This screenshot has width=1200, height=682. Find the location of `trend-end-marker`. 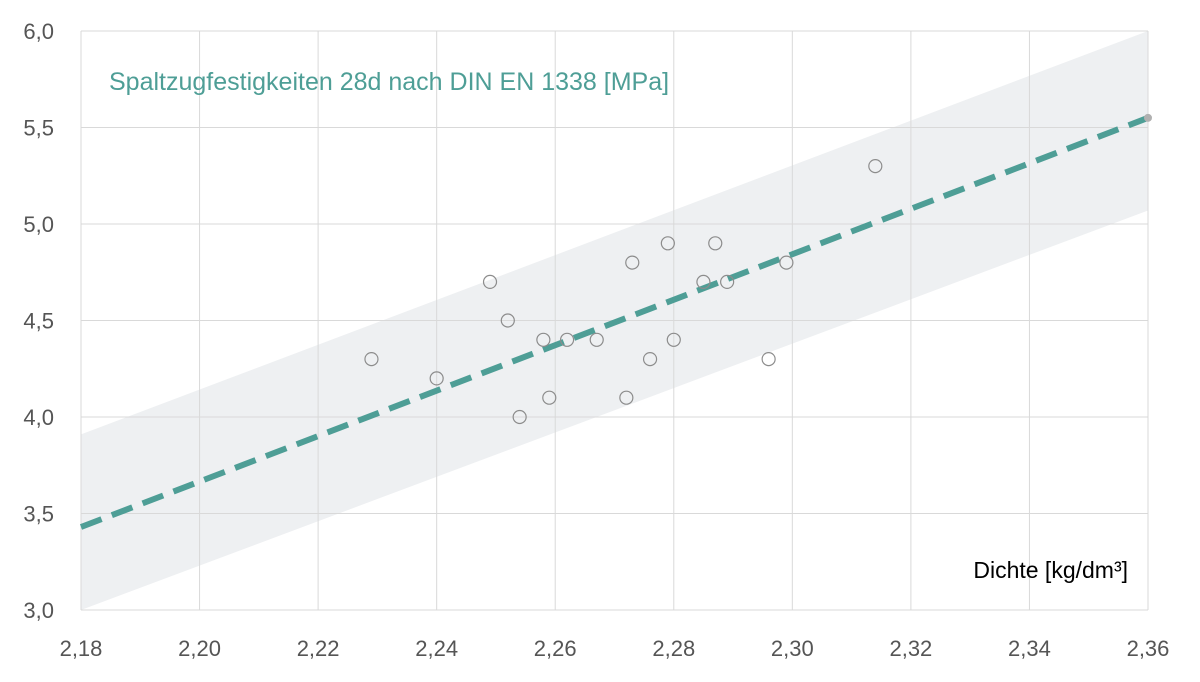

trend-end-marker is located at coordinates (1148, 117).